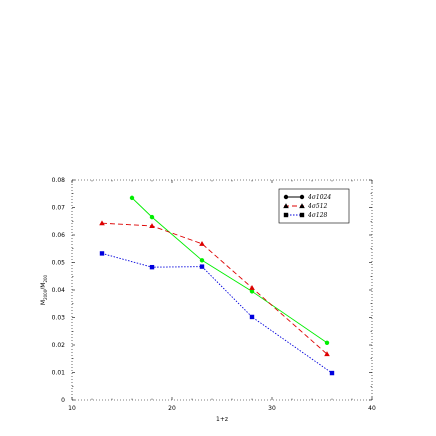 The height and width of the screenshot is (436, 436). What do you see at coordinates (317, 215) in the screenshot?
I see `legend-label: 4σ128` at bounding box center [317, 215].